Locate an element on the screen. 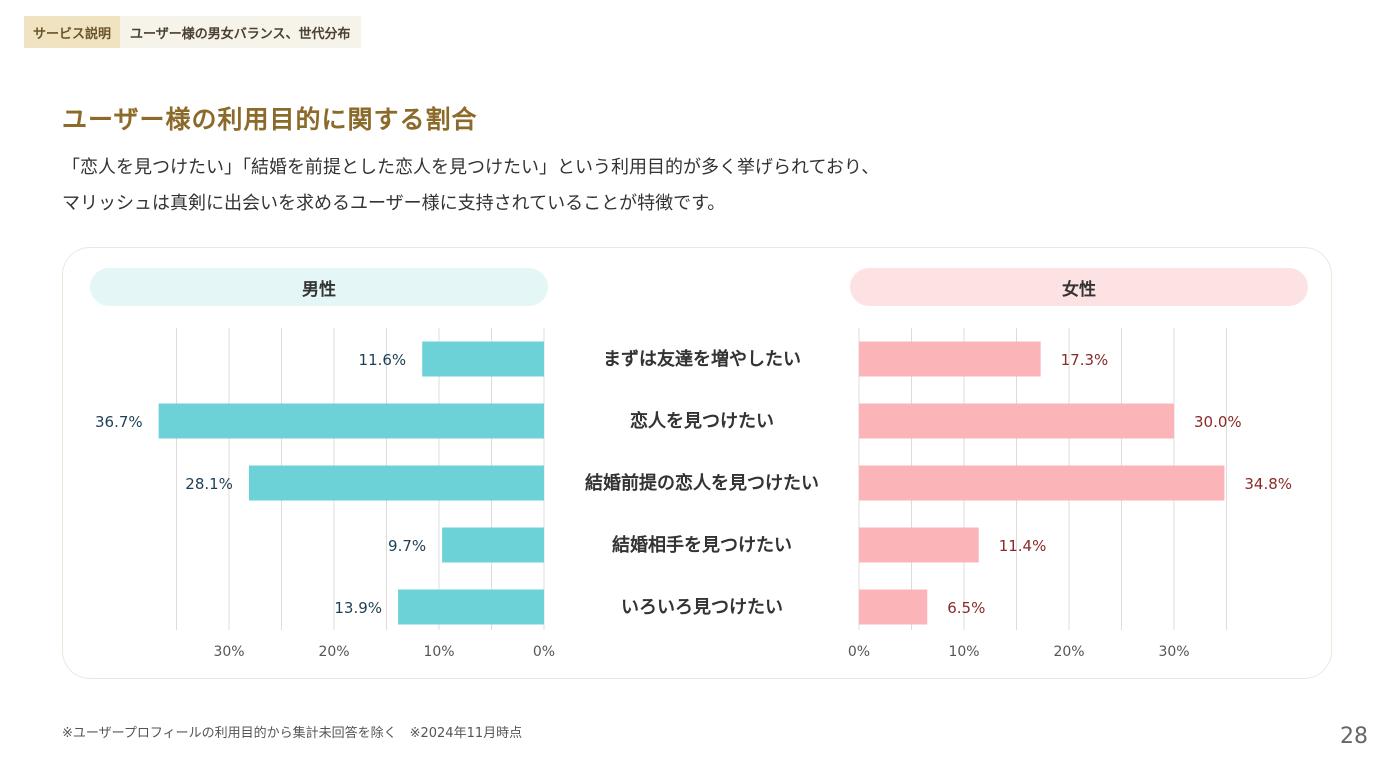  female-tick-label: 10% is located at coordinates (963, 652).